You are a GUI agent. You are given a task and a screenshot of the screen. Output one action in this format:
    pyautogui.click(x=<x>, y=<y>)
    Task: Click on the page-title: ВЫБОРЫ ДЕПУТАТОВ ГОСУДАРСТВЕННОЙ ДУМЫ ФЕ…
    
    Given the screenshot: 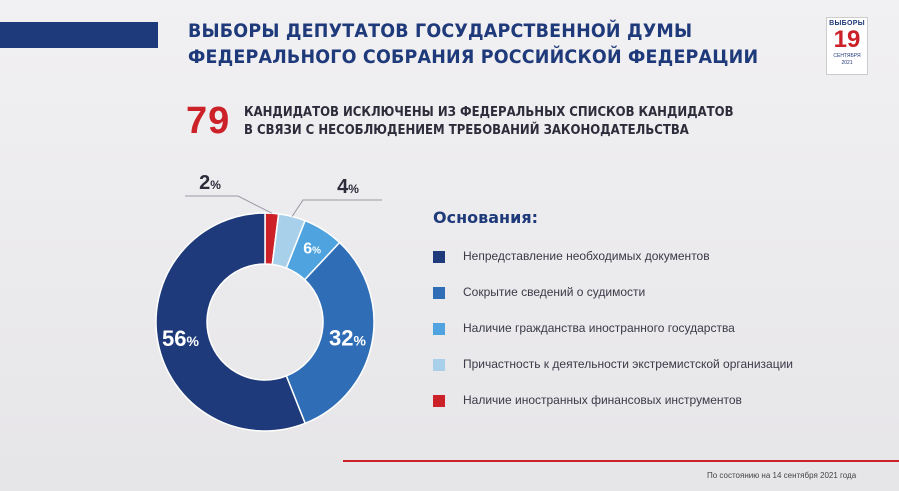 What is the action you would take?
    pyautogui.click(x=473, y=44)
    